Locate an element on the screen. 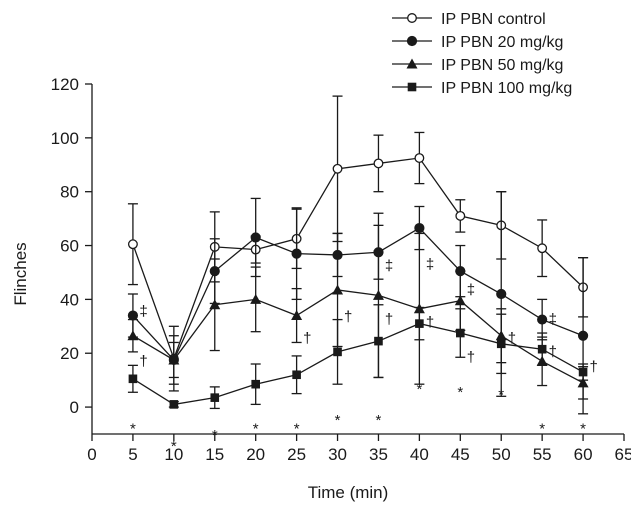  y-tick-label-20: 20 is located at coordinates (69, 353).